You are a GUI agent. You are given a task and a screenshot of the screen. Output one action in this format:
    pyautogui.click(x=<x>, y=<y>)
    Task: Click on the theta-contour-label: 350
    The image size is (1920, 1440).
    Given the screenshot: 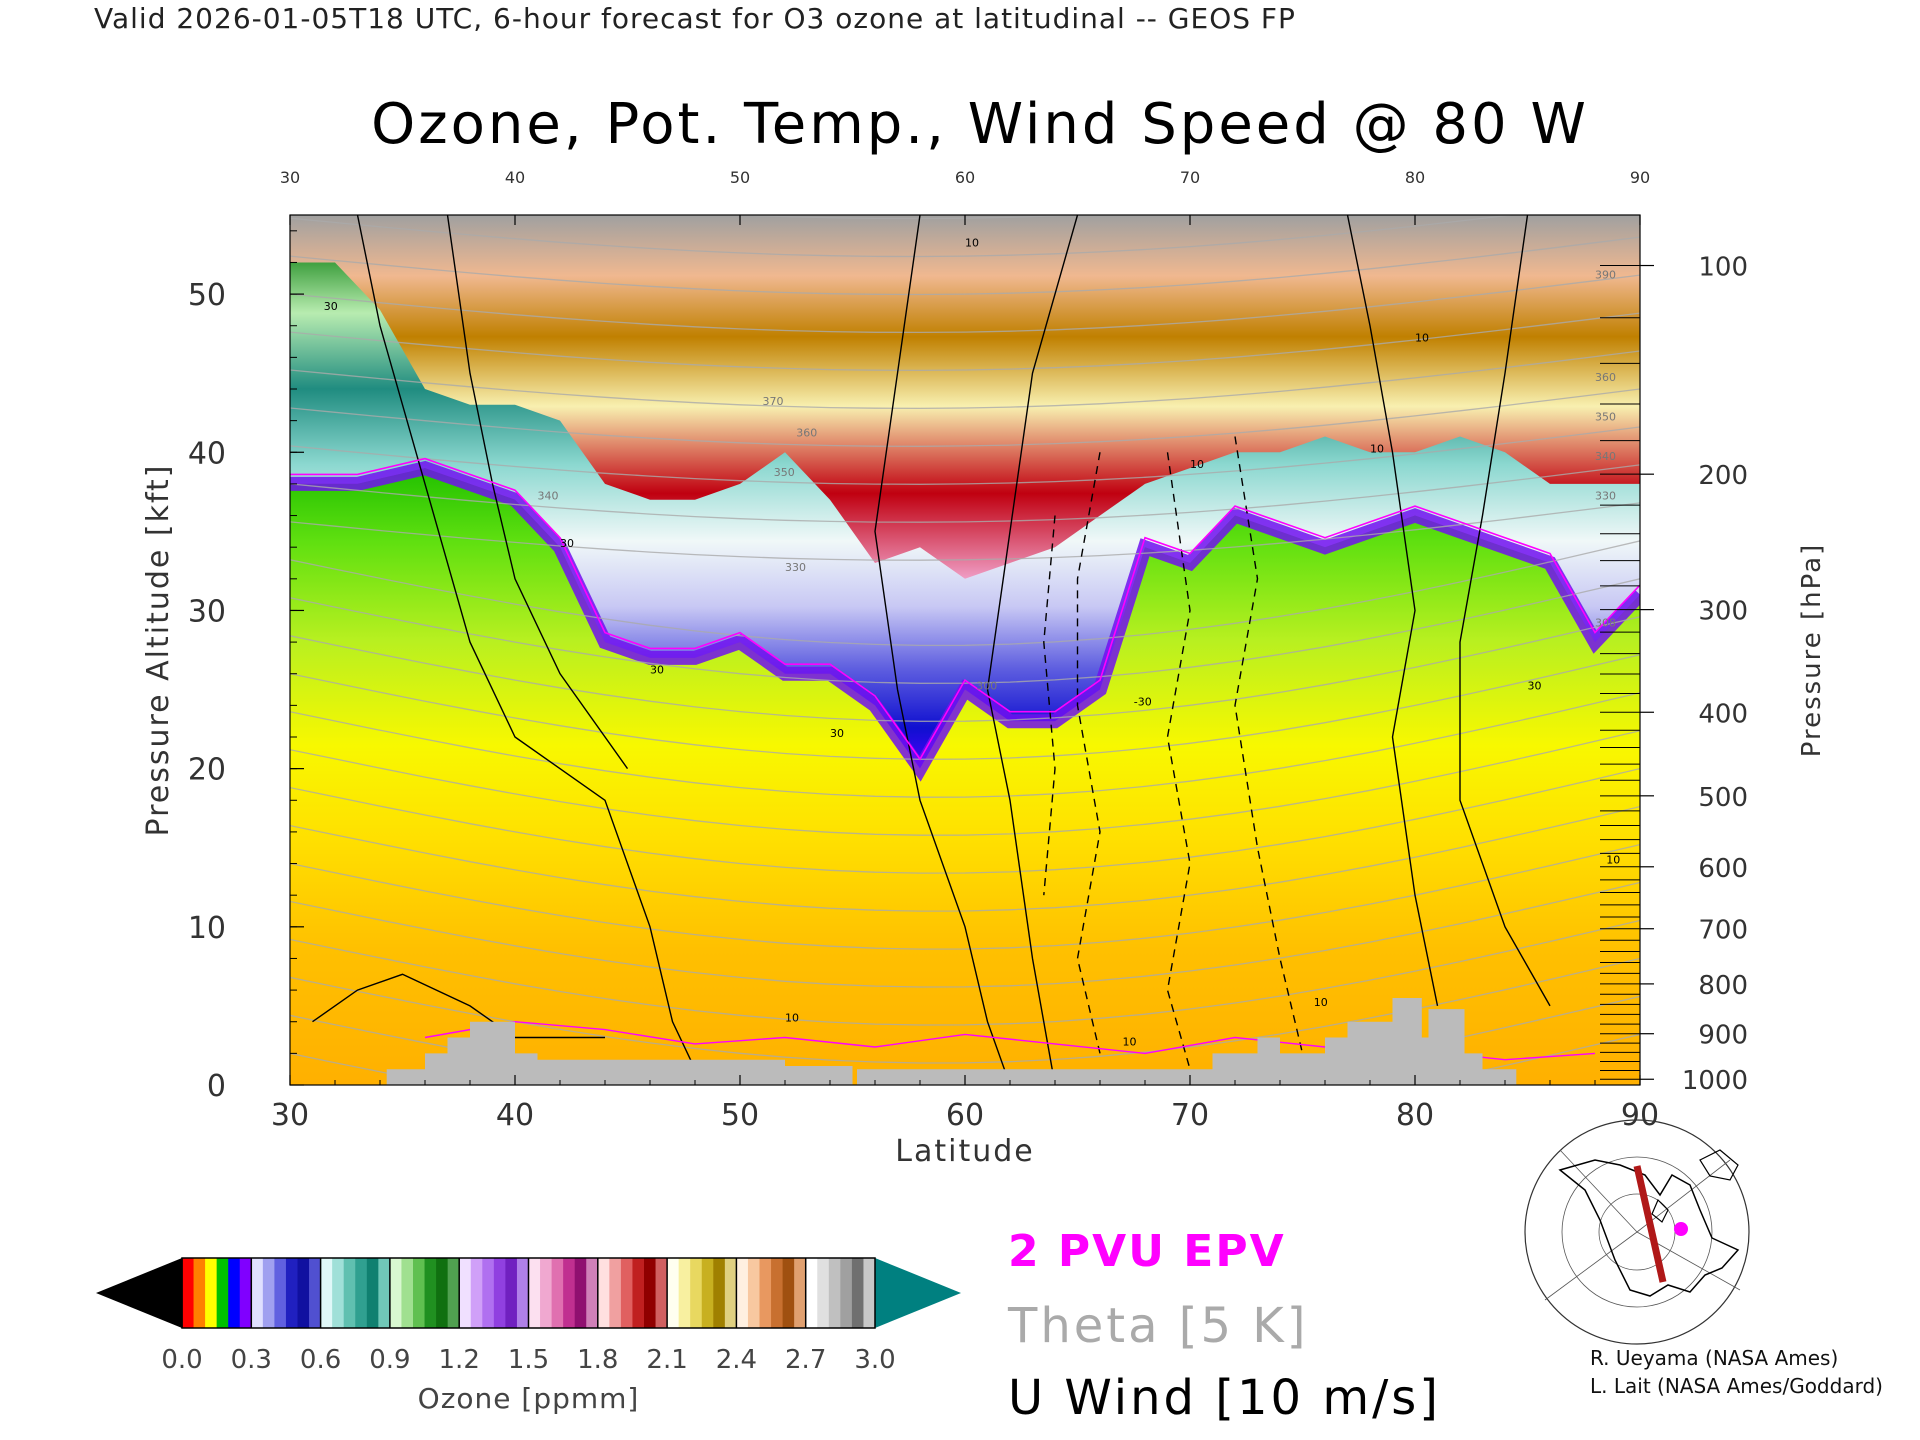 What is the action you would take?
    pyautogui.click(x=784, y=472)
    